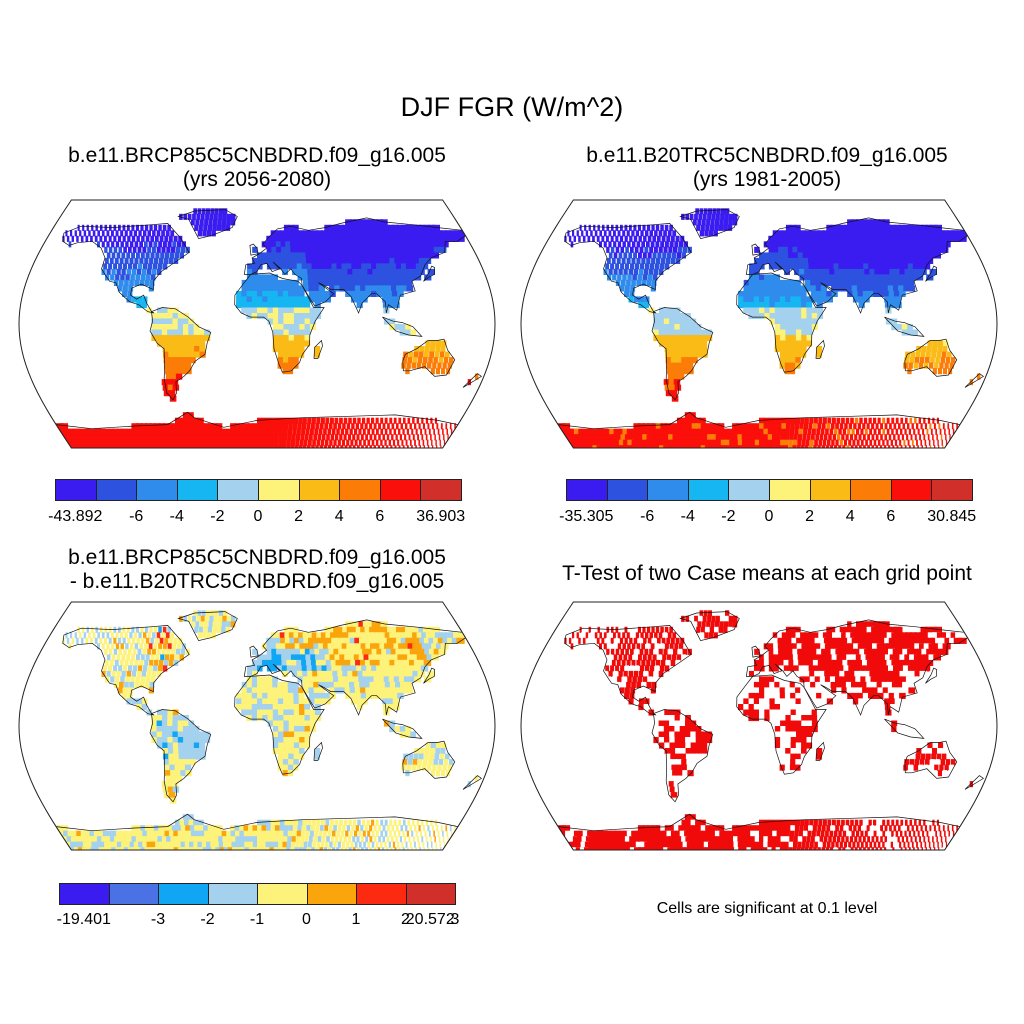 This screenshot has height=1024, width=1024. I want to click on map-panel-difference, so click(257, 726).